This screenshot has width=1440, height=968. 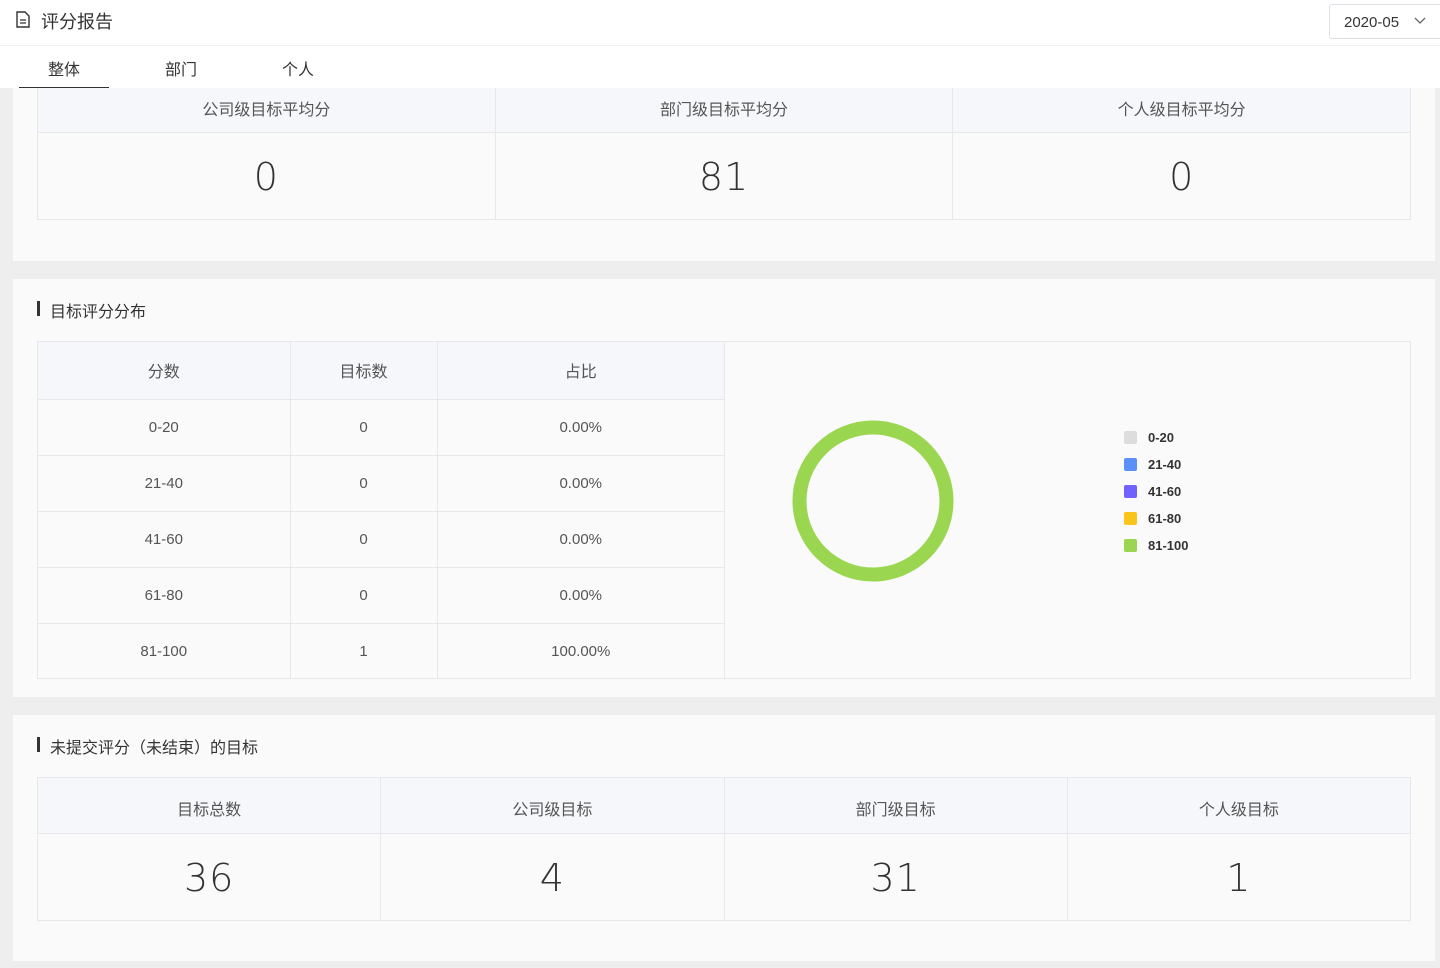 I want to click on chart-legend: 0-20 21-40 41-60 61-80 81-100, so click(x=1156, y=491).